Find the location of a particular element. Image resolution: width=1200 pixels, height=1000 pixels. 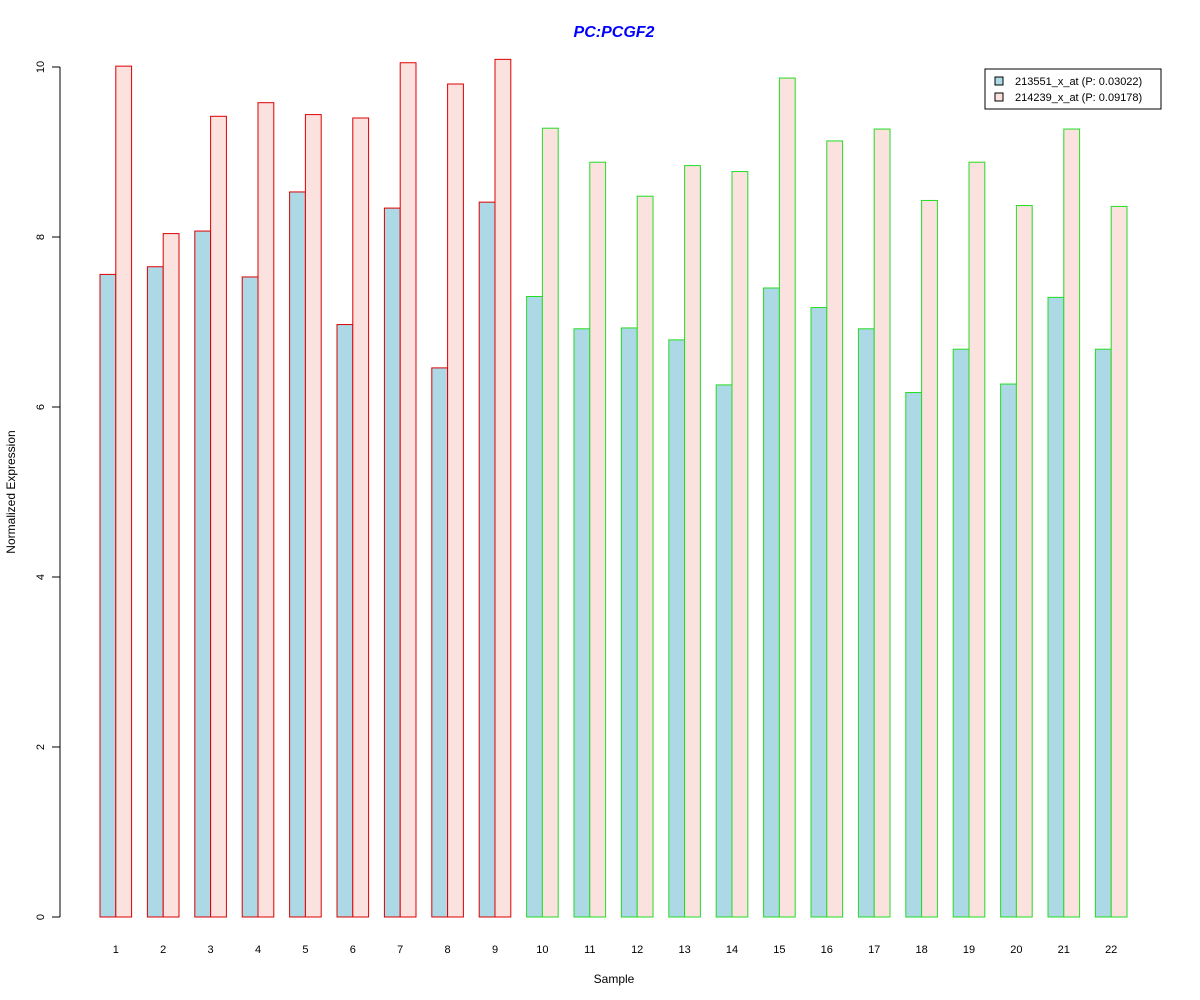

x-tick-label: 13 is located at coordinates (684, 950).